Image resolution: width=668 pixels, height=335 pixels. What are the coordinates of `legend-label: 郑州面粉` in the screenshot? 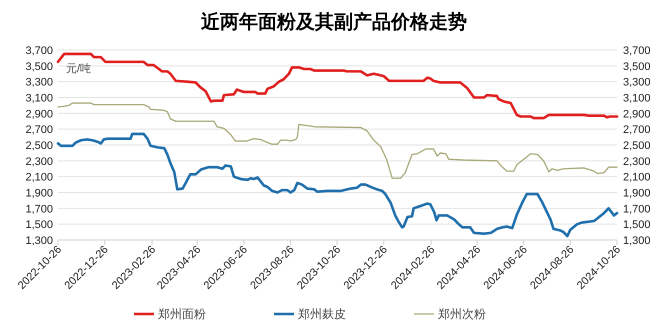 It's located at (182, 314).